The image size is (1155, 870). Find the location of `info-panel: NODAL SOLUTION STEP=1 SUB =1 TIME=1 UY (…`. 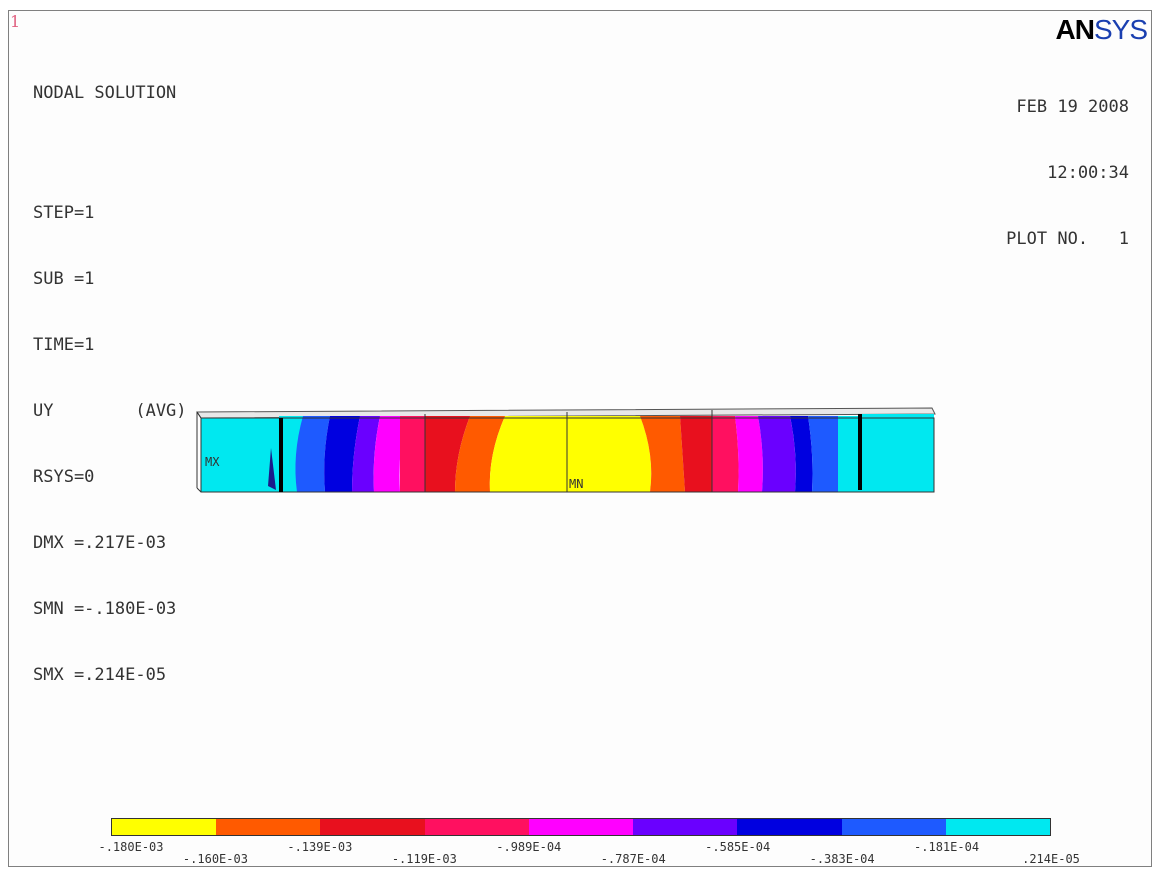

info-panel: NODAL SOLUTION STEP=1 SUB =1 TIME=1 UY (… is located at coordinates (110, 373).